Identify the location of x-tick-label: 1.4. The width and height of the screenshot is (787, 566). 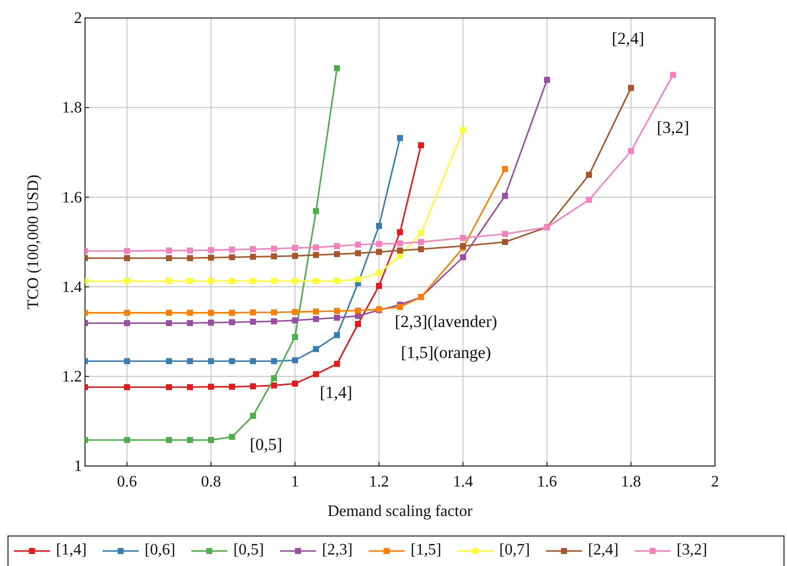
(463, 482).